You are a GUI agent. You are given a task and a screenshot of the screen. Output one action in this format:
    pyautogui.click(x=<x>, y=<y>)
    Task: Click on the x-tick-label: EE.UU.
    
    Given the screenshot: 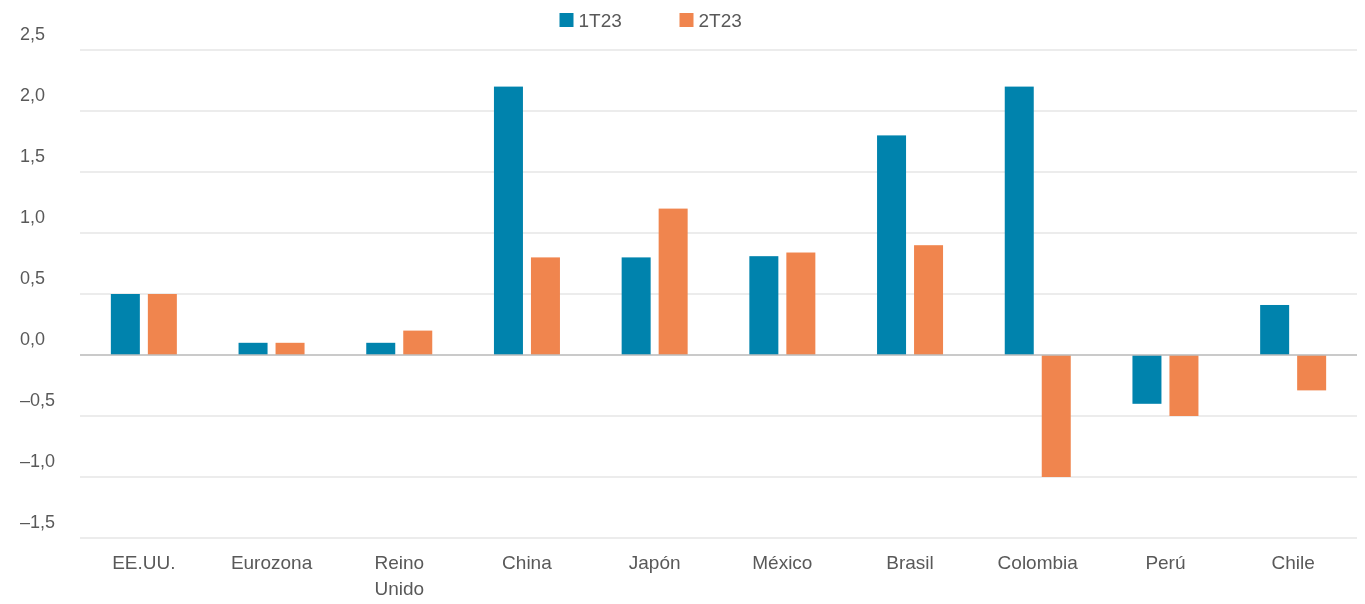 What is the action you would take?
    pyautogui.click(x=144, y=562)
    